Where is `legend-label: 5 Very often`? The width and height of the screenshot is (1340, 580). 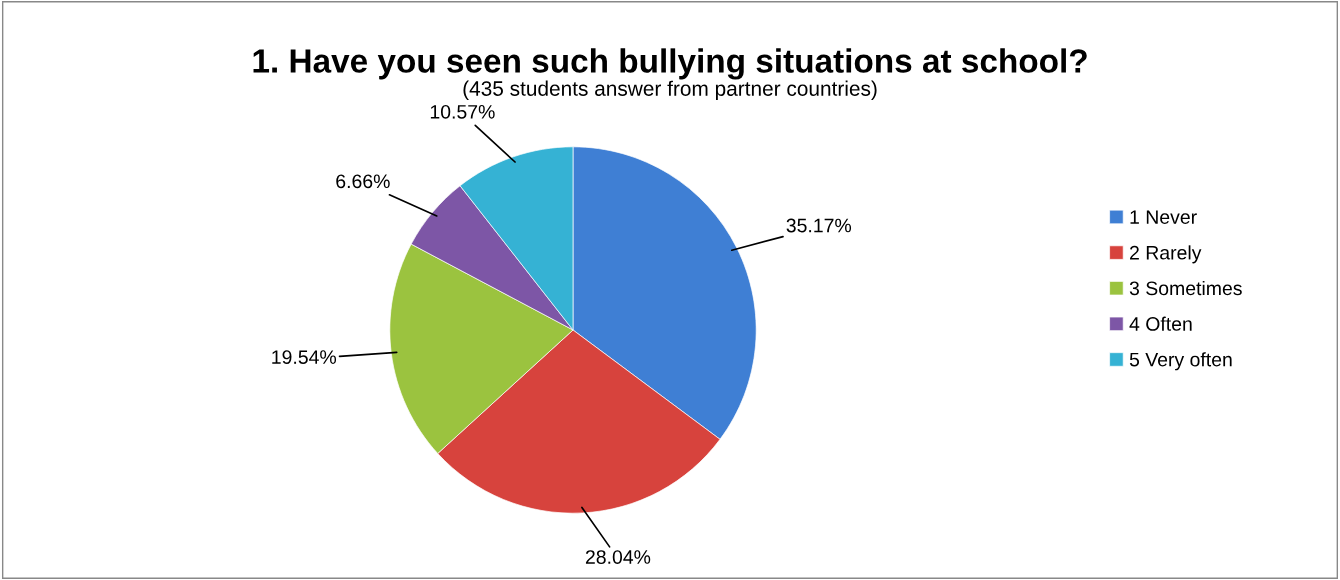 legend-label: 5 Very often is located at coordinates (1180, 361).